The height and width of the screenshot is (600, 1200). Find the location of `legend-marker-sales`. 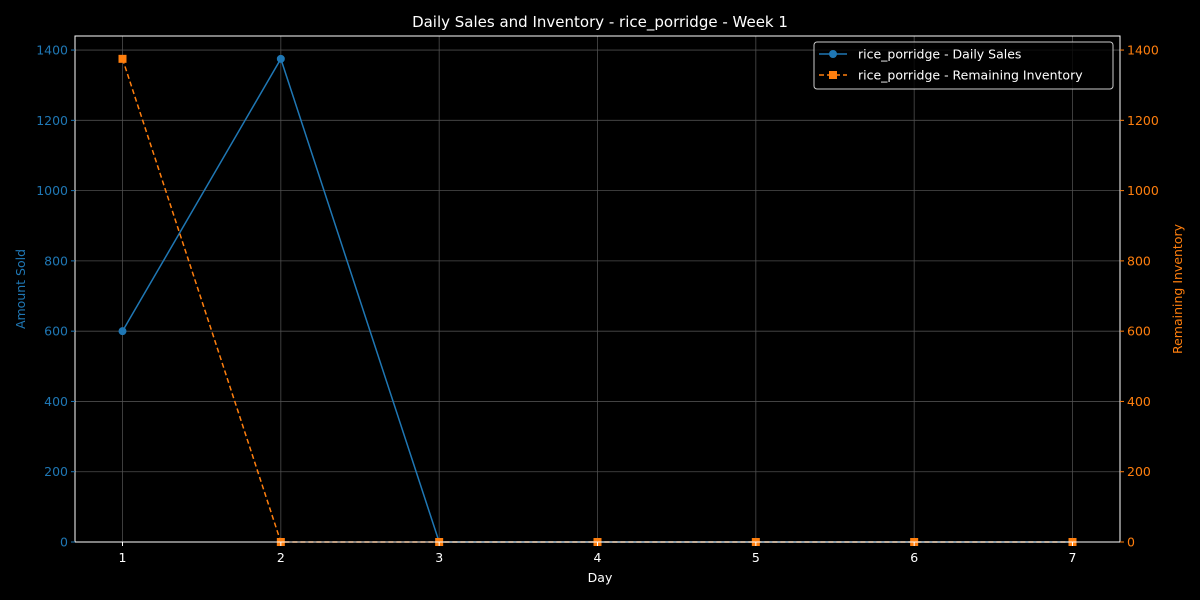

legend-marker-sales is located at coordinates (833, 54).